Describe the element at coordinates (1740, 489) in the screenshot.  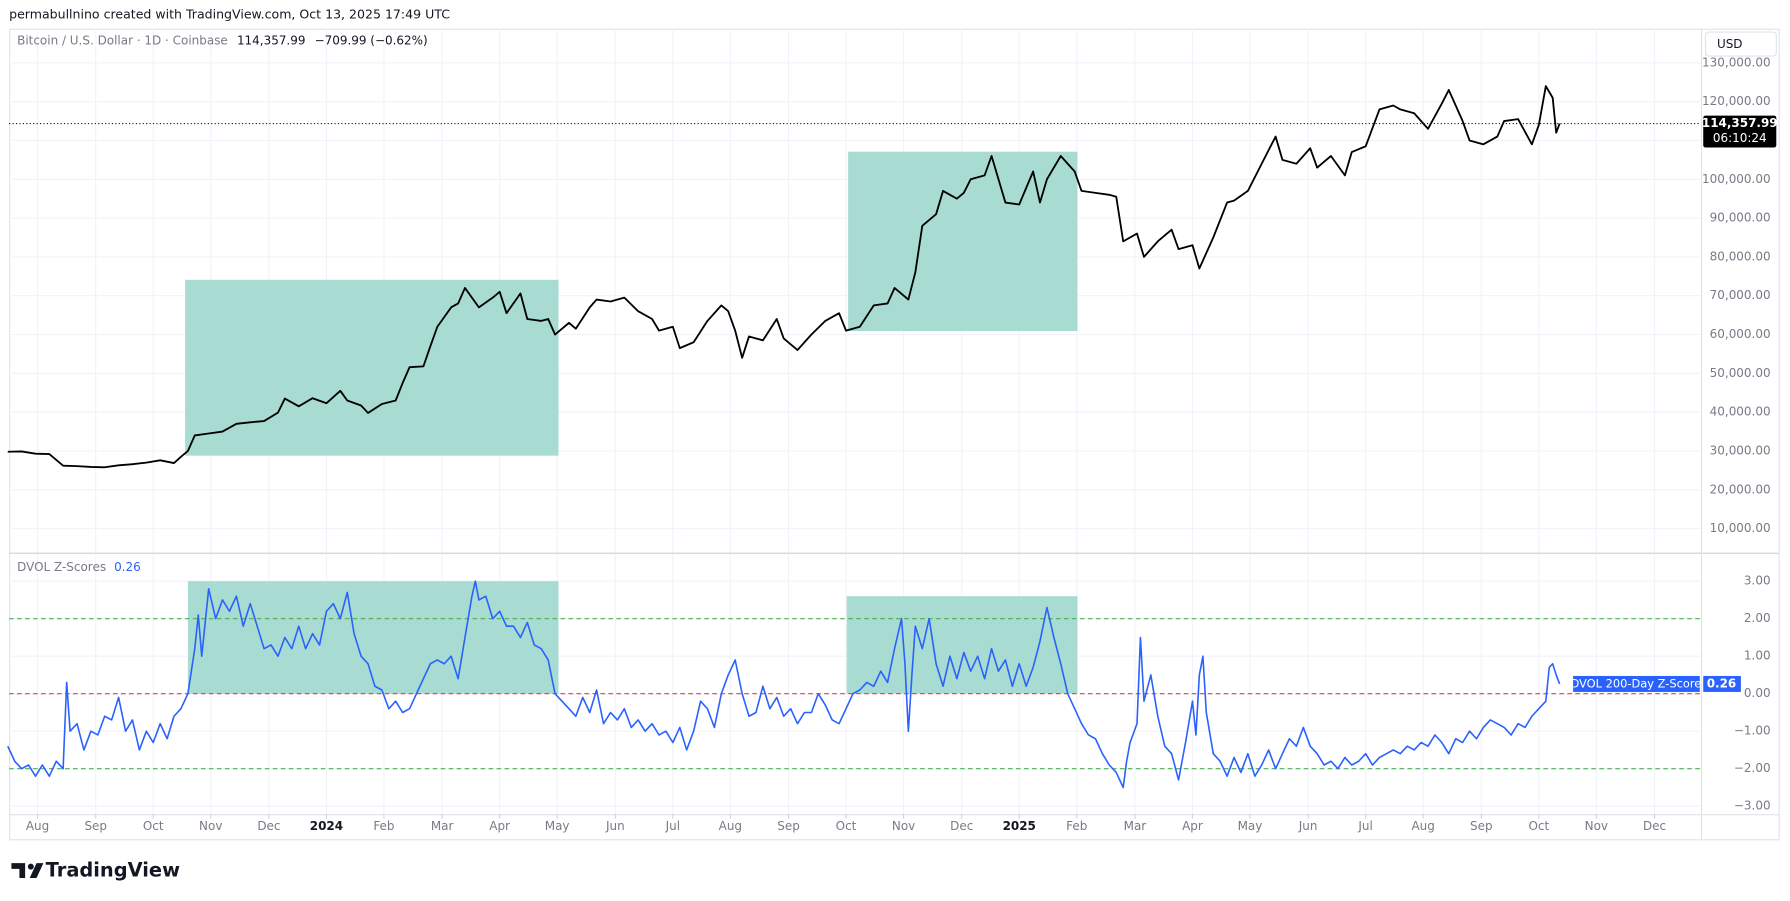
I see `y-tick-label: 20,000.00` at that location.